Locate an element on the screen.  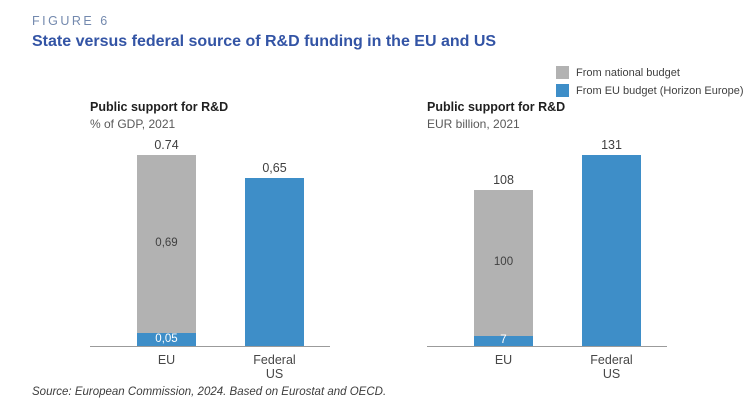
bar-federal-us: 131 is located at coordinates (611, 241).